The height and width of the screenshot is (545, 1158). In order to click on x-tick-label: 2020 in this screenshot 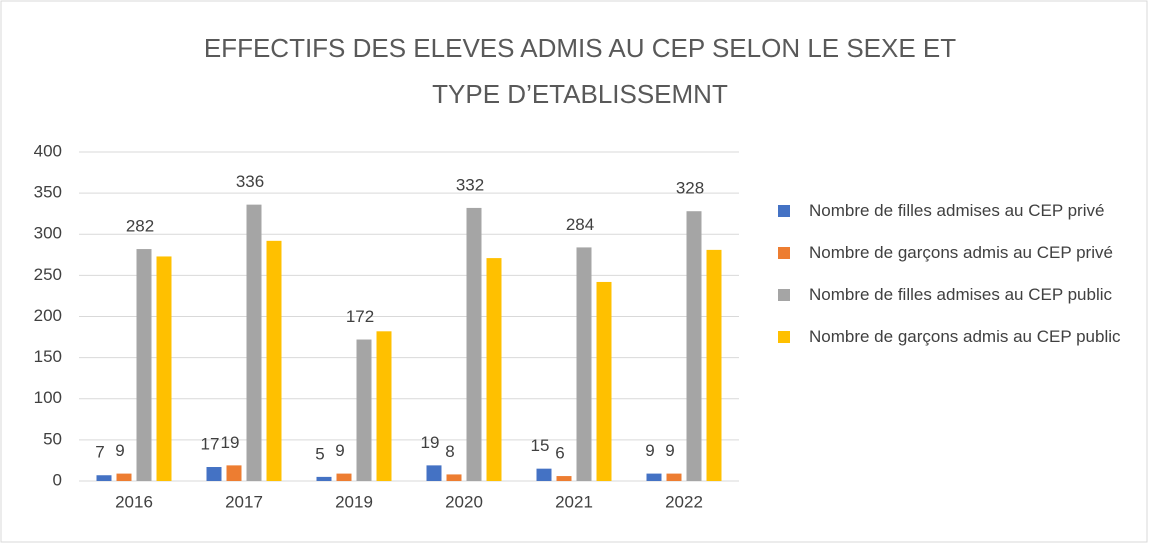, I will do `click(464, 501)`.